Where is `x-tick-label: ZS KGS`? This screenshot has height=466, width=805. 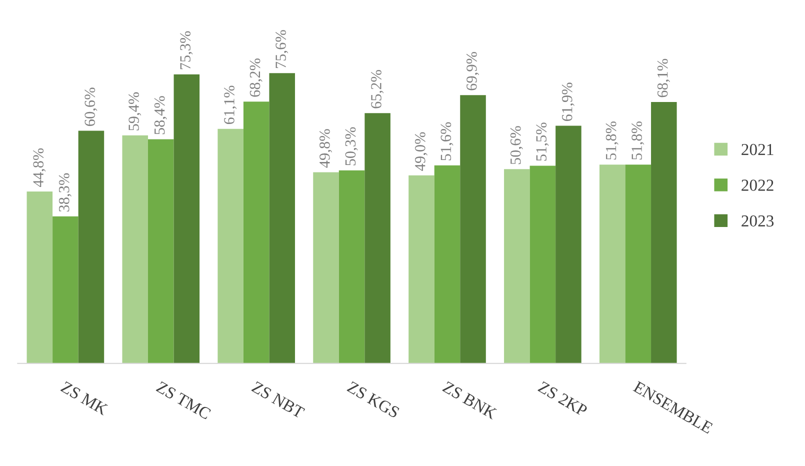
x-tick-label: ZS KGS is located at coordinates (373, 399).